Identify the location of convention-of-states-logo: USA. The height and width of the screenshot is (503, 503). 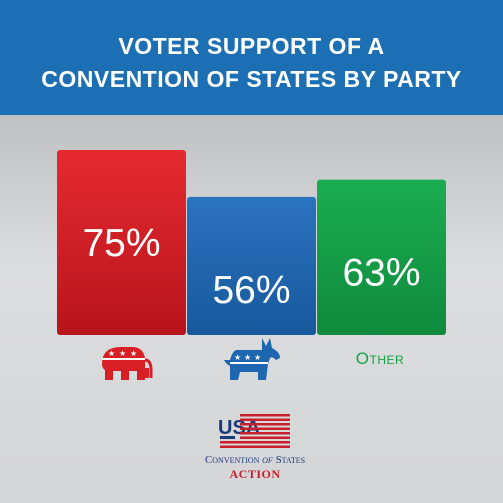
(254, 431).